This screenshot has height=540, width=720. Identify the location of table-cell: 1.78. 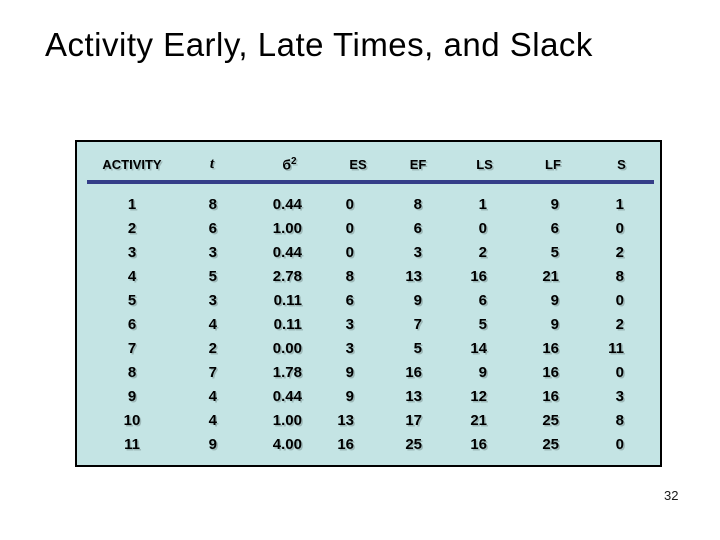
(287, 372).